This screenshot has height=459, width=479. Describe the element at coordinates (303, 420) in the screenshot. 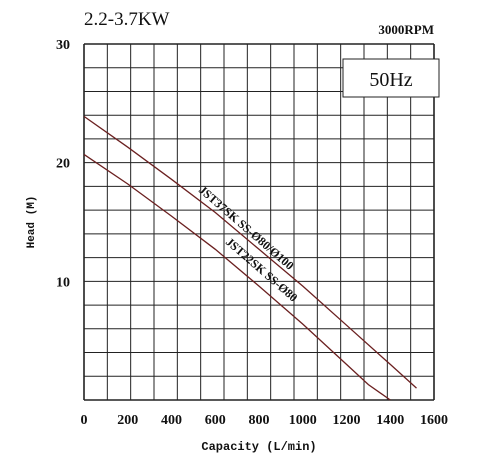

I see `x-tick-label: 1000` at that location.